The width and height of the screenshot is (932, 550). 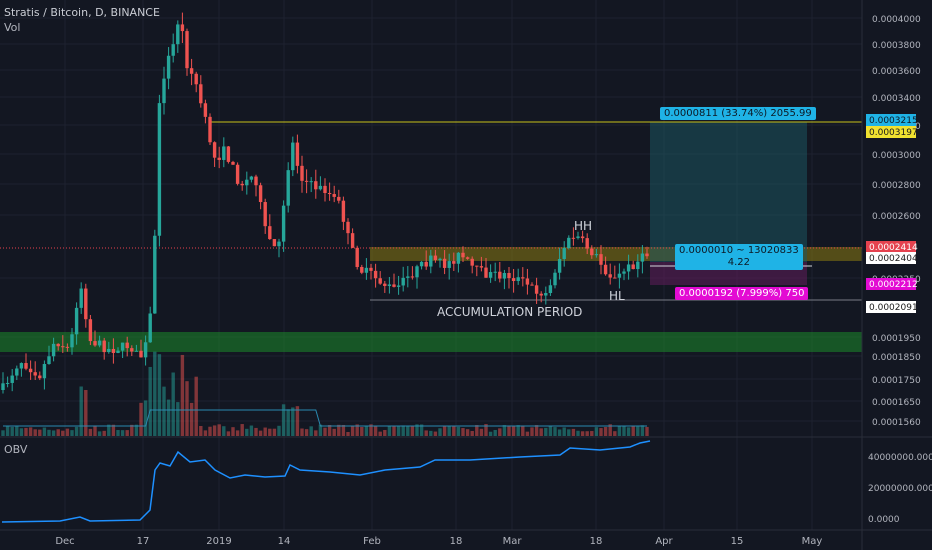 I want to click on obv-axis: 40000000.0000 20000000.0000 0.0000, so click(x=900, y=489).